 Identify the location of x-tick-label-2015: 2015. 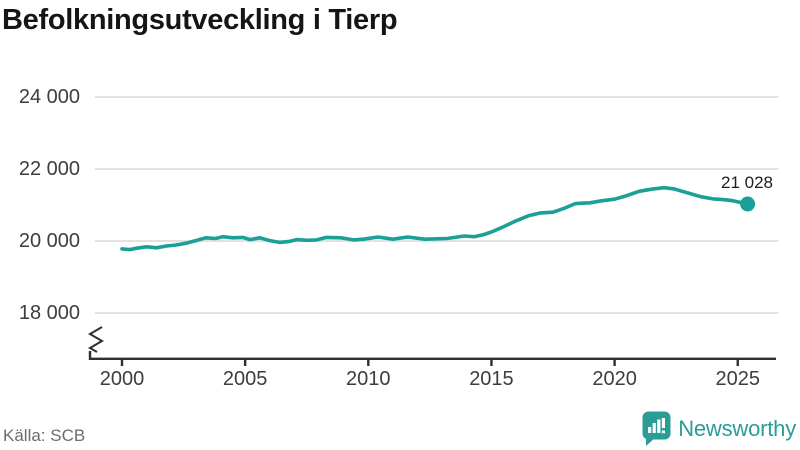
(491, 379).